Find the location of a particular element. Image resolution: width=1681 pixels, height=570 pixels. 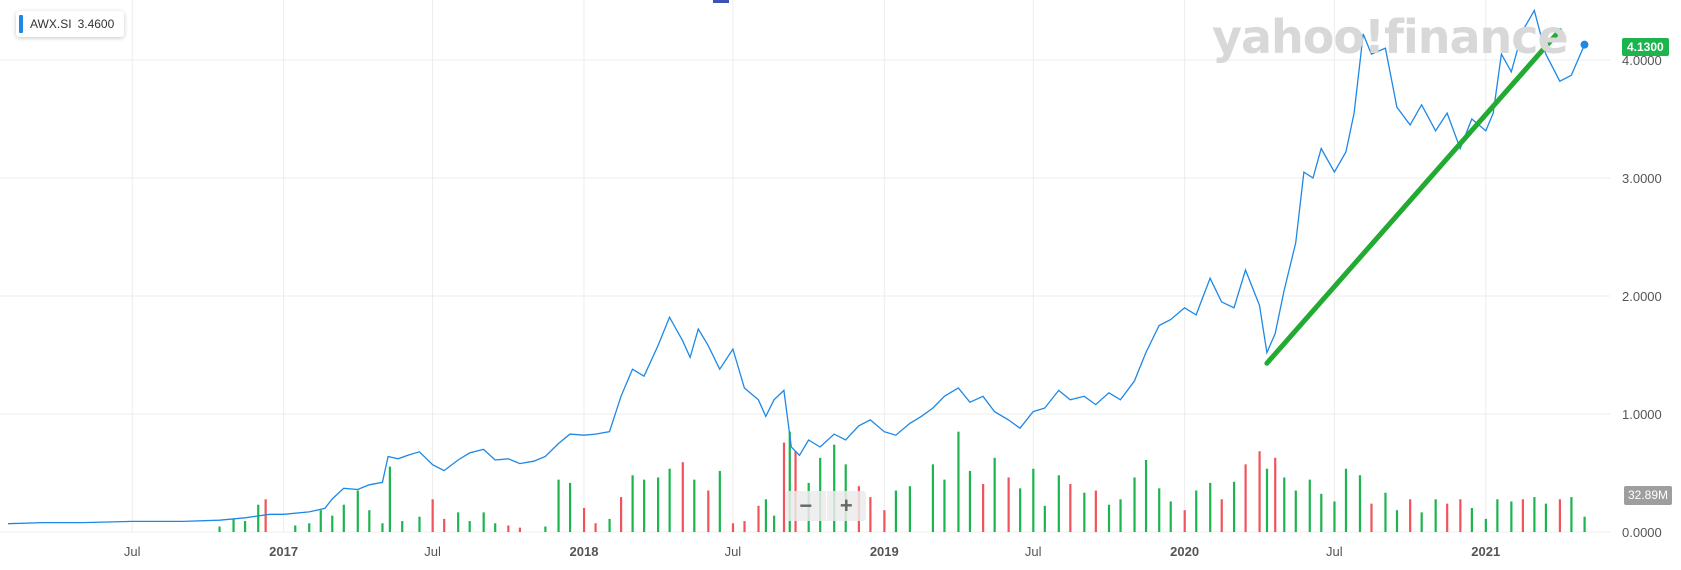

series-legend: AWX.SI 3.4600 is located at coordinates (70, 24).